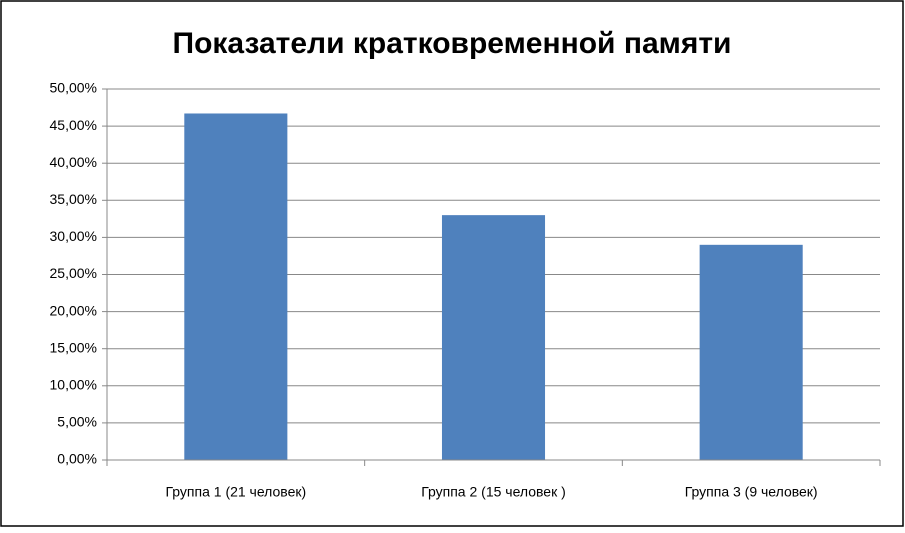 This screenshot has height=533, width=905. What do you see at coordinates (77, 422) in the screenshot?
I see `y-tick-label: 5,00%` at bounding box center [77, 422].